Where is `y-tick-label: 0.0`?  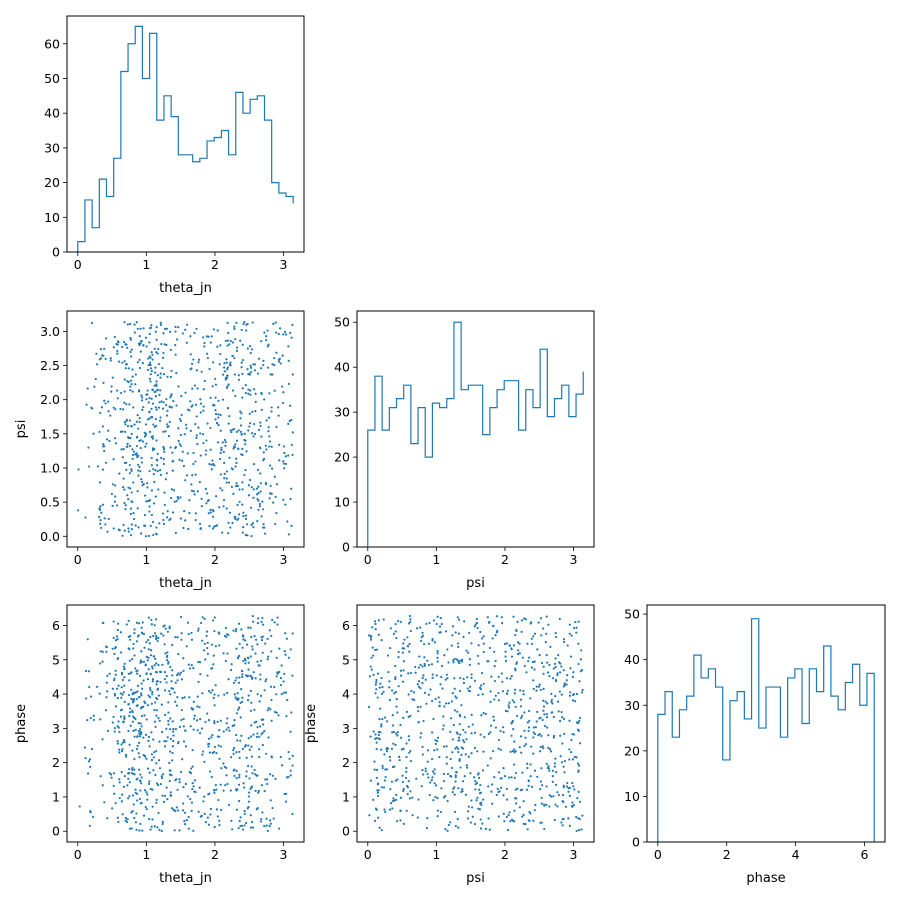
y-tick-label: 0.0 is located at coordinates (50, 536).